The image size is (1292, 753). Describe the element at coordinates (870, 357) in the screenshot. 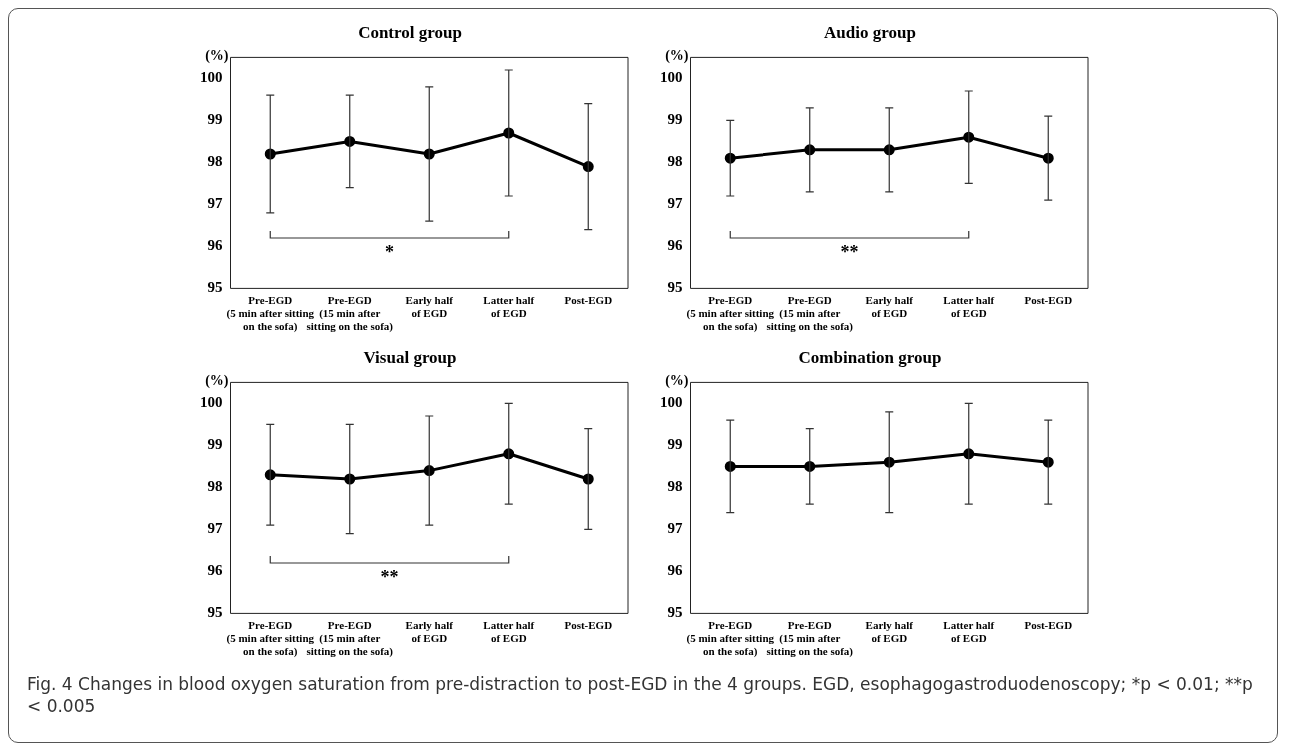

I see `chart-title: Combination group` at that location.